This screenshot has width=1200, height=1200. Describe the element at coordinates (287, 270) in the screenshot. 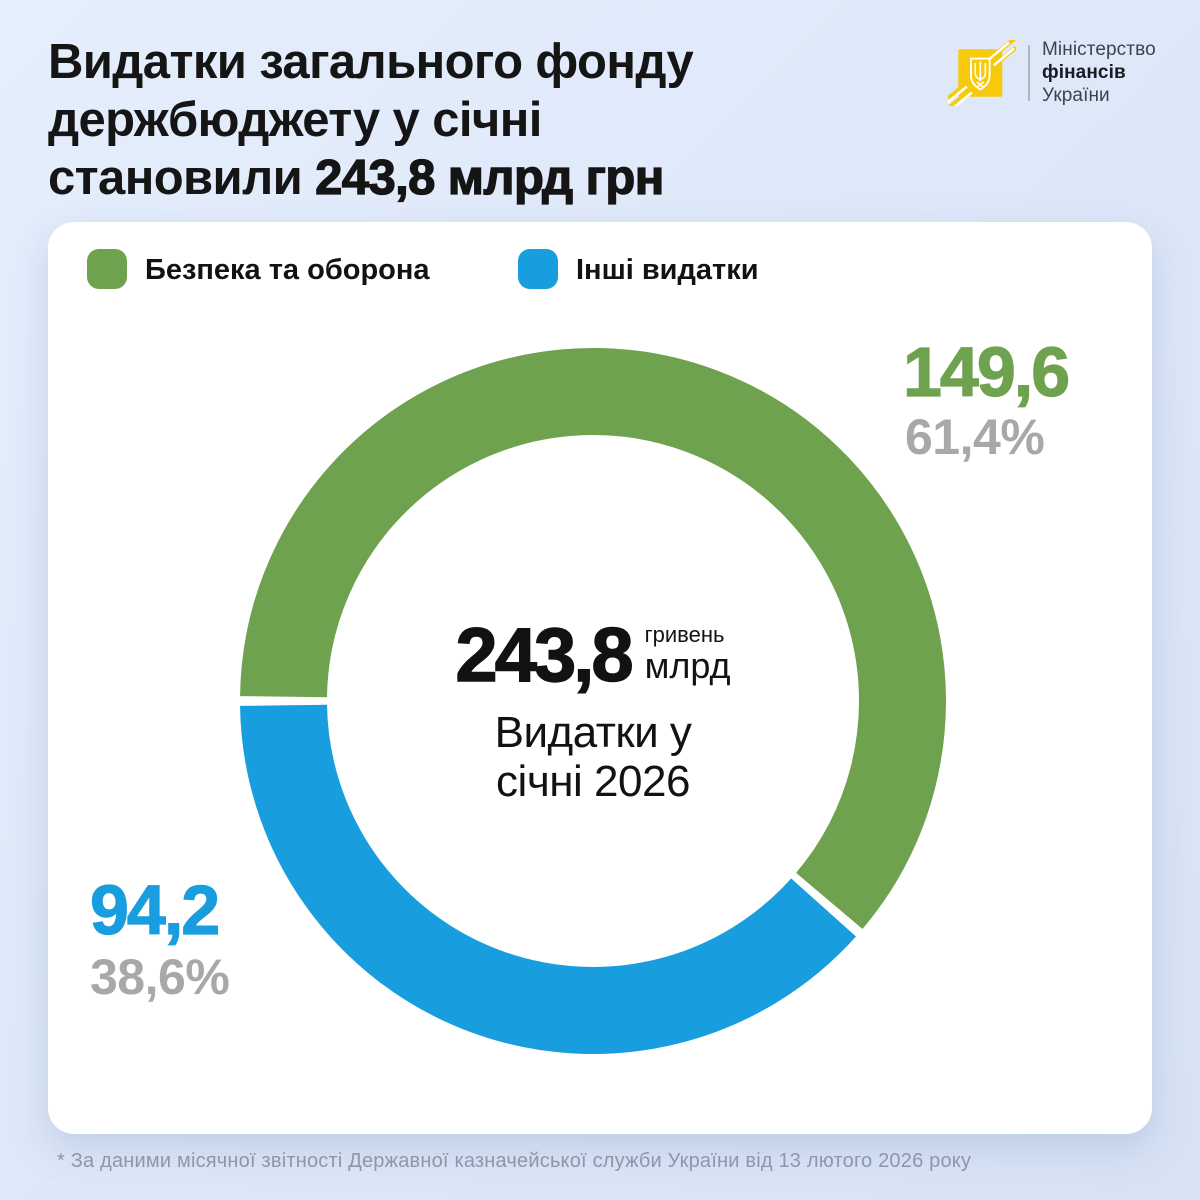

I see `legend-label-security: Безпека та оборона` at that location.